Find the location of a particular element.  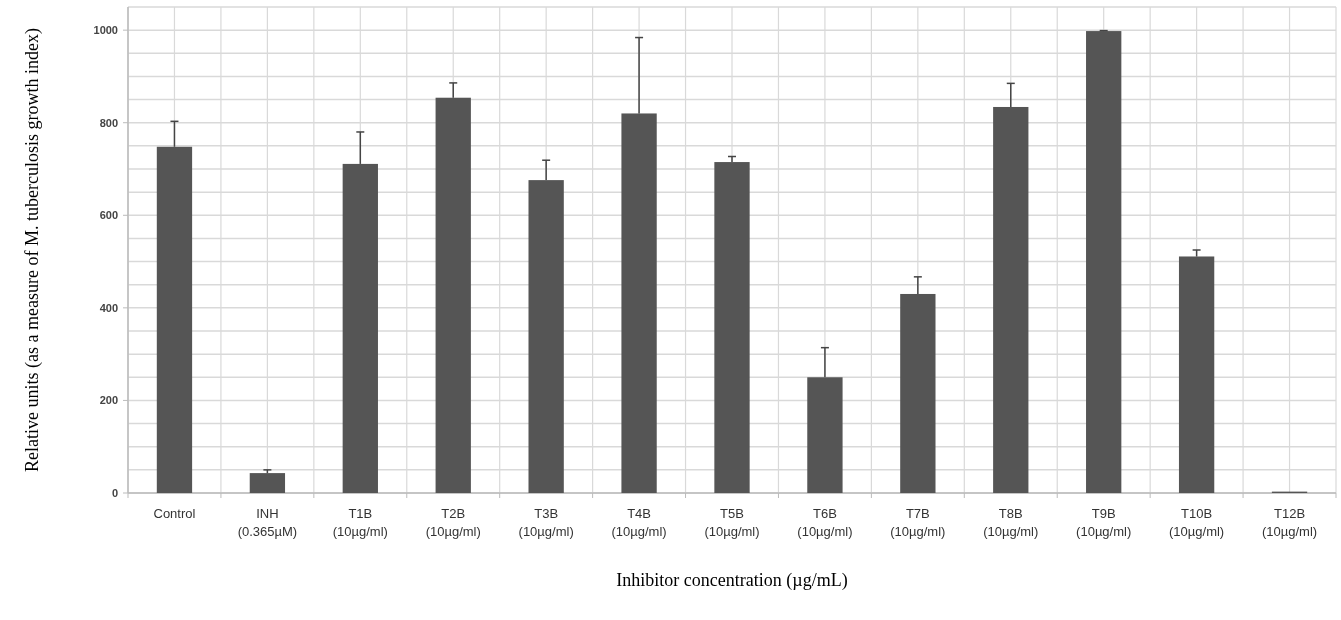

y-tick-label: 800 is located at coordinates (108, 122).